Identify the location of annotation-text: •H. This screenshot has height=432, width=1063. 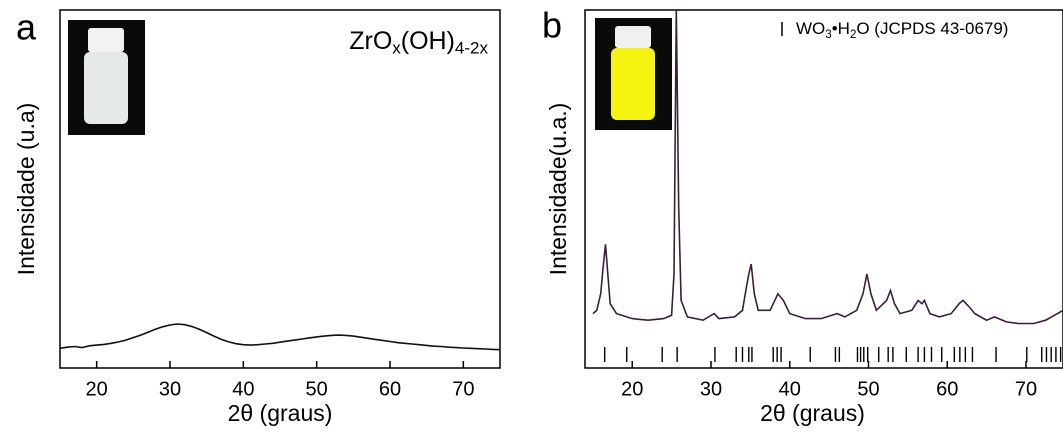
(841, 28).